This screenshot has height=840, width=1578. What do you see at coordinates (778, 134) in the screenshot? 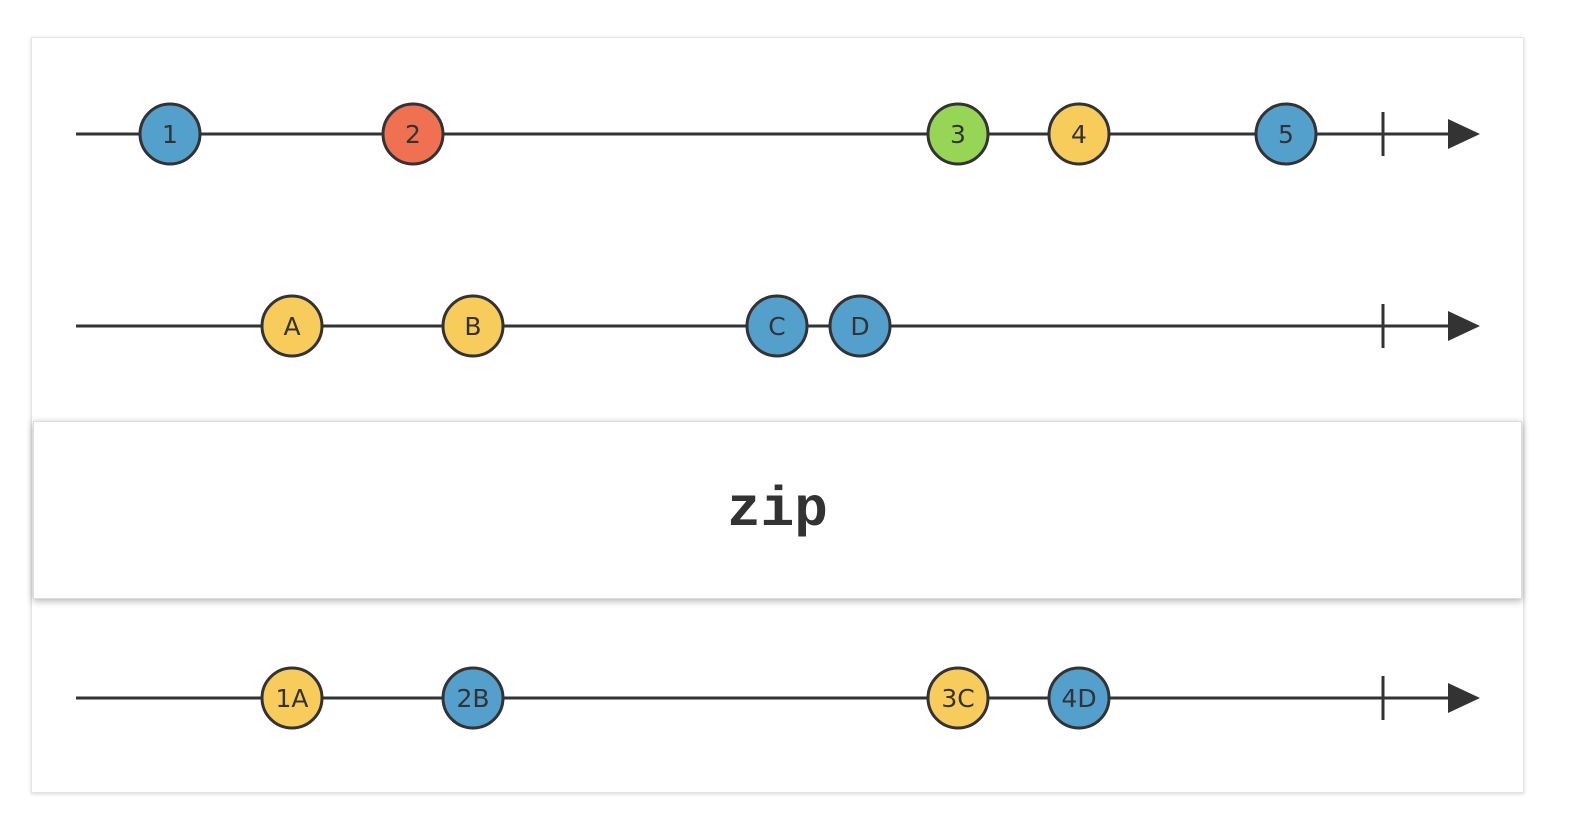
I see `input-stream-1: 1 2 3 4 5` at bounding box center [778, 134].